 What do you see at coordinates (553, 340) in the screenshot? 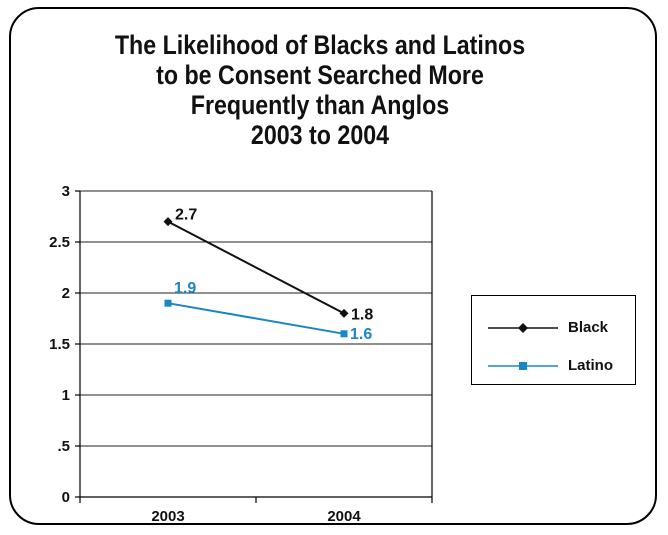
I see `chart-legend: Black Latino` at bounding box center [553, 340].